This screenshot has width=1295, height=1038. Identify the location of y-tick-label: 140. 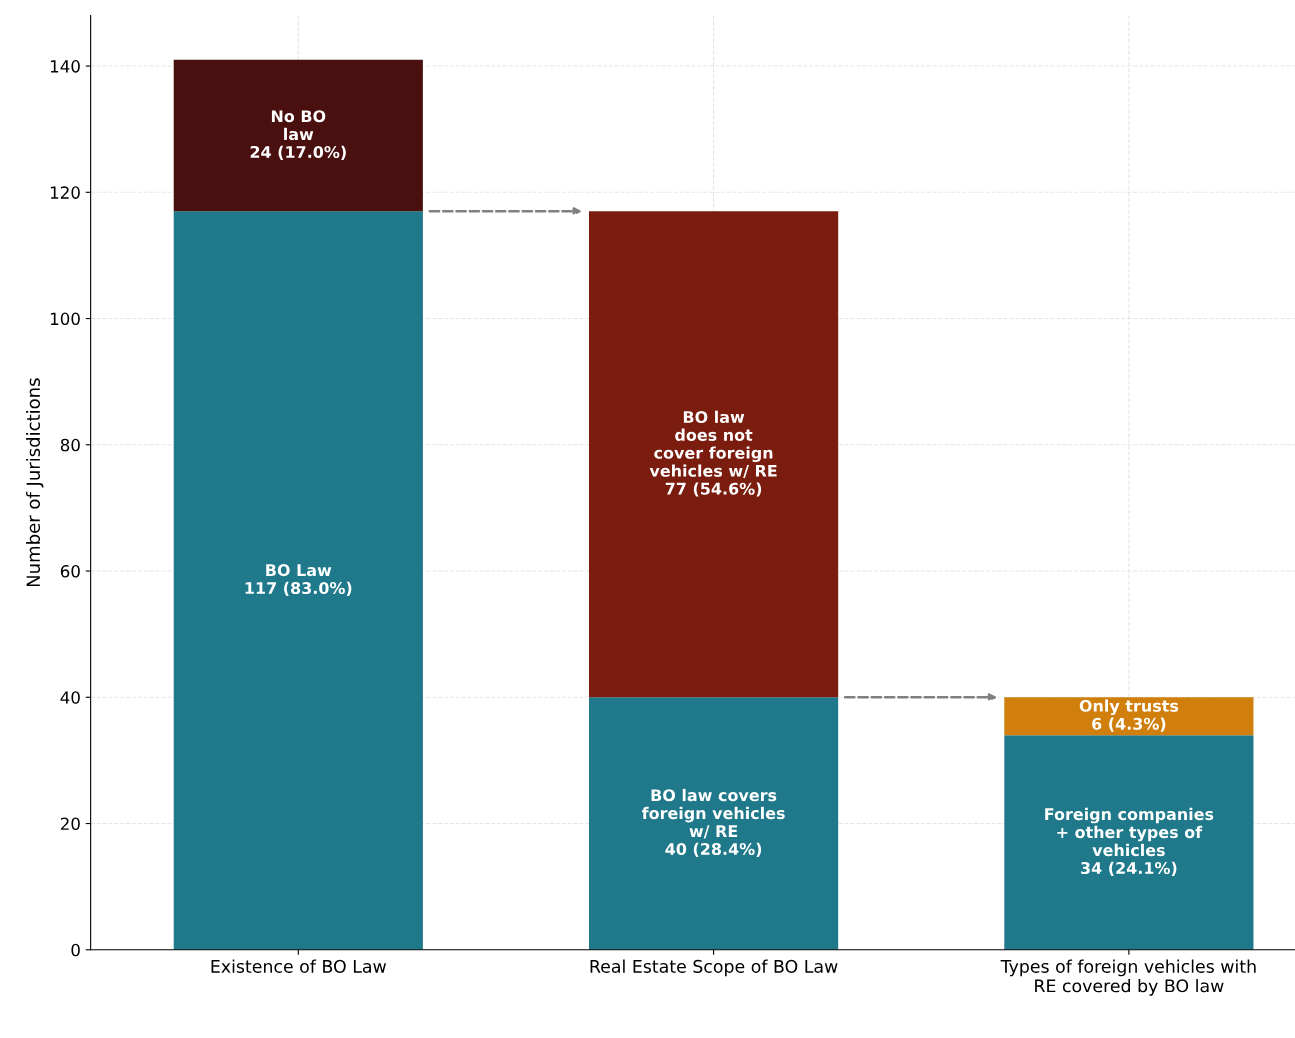
(65, 66).